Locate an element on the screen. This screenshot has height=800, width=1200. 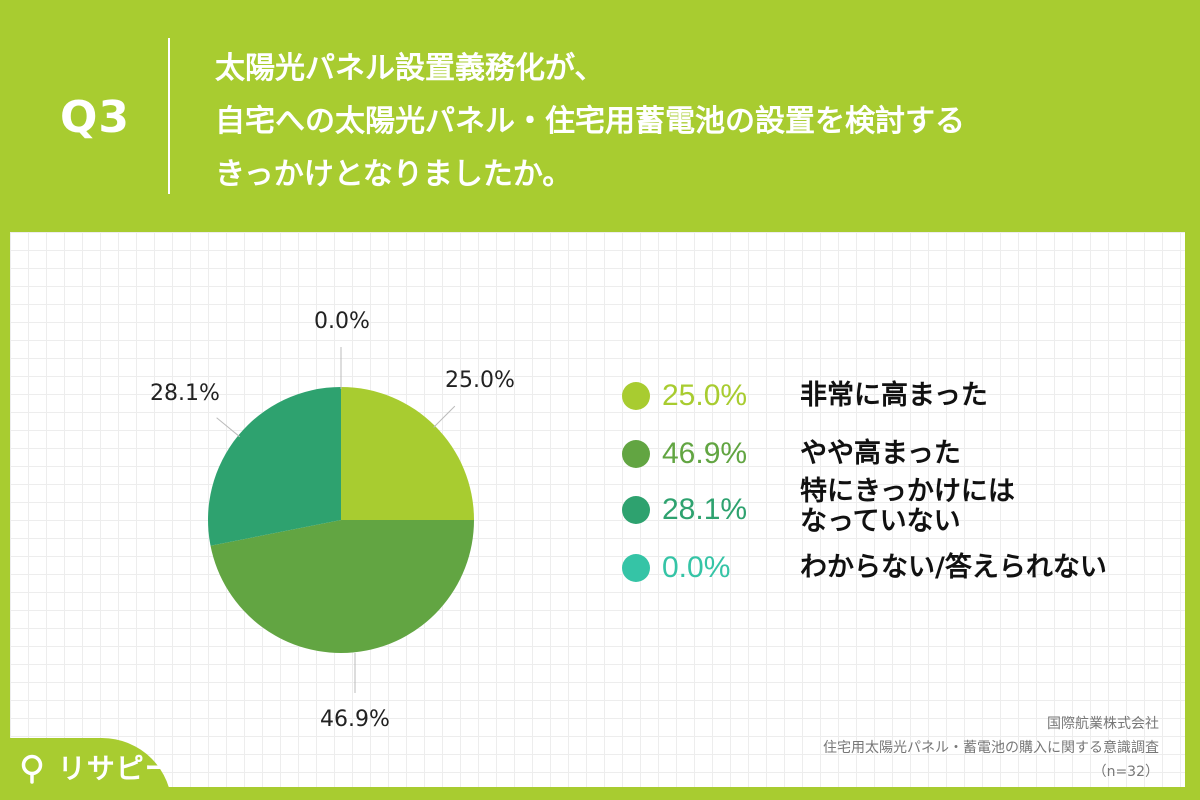
legend-item: 0.0% わからない/答えられない is located at coordinates (902, 568).